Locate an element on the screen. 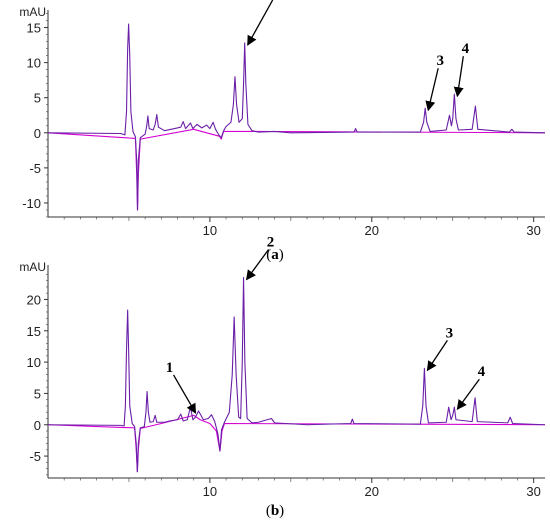 This screenshot has width=550, height=523. y-tick-label: 20 is located at coordinates (34, 299).